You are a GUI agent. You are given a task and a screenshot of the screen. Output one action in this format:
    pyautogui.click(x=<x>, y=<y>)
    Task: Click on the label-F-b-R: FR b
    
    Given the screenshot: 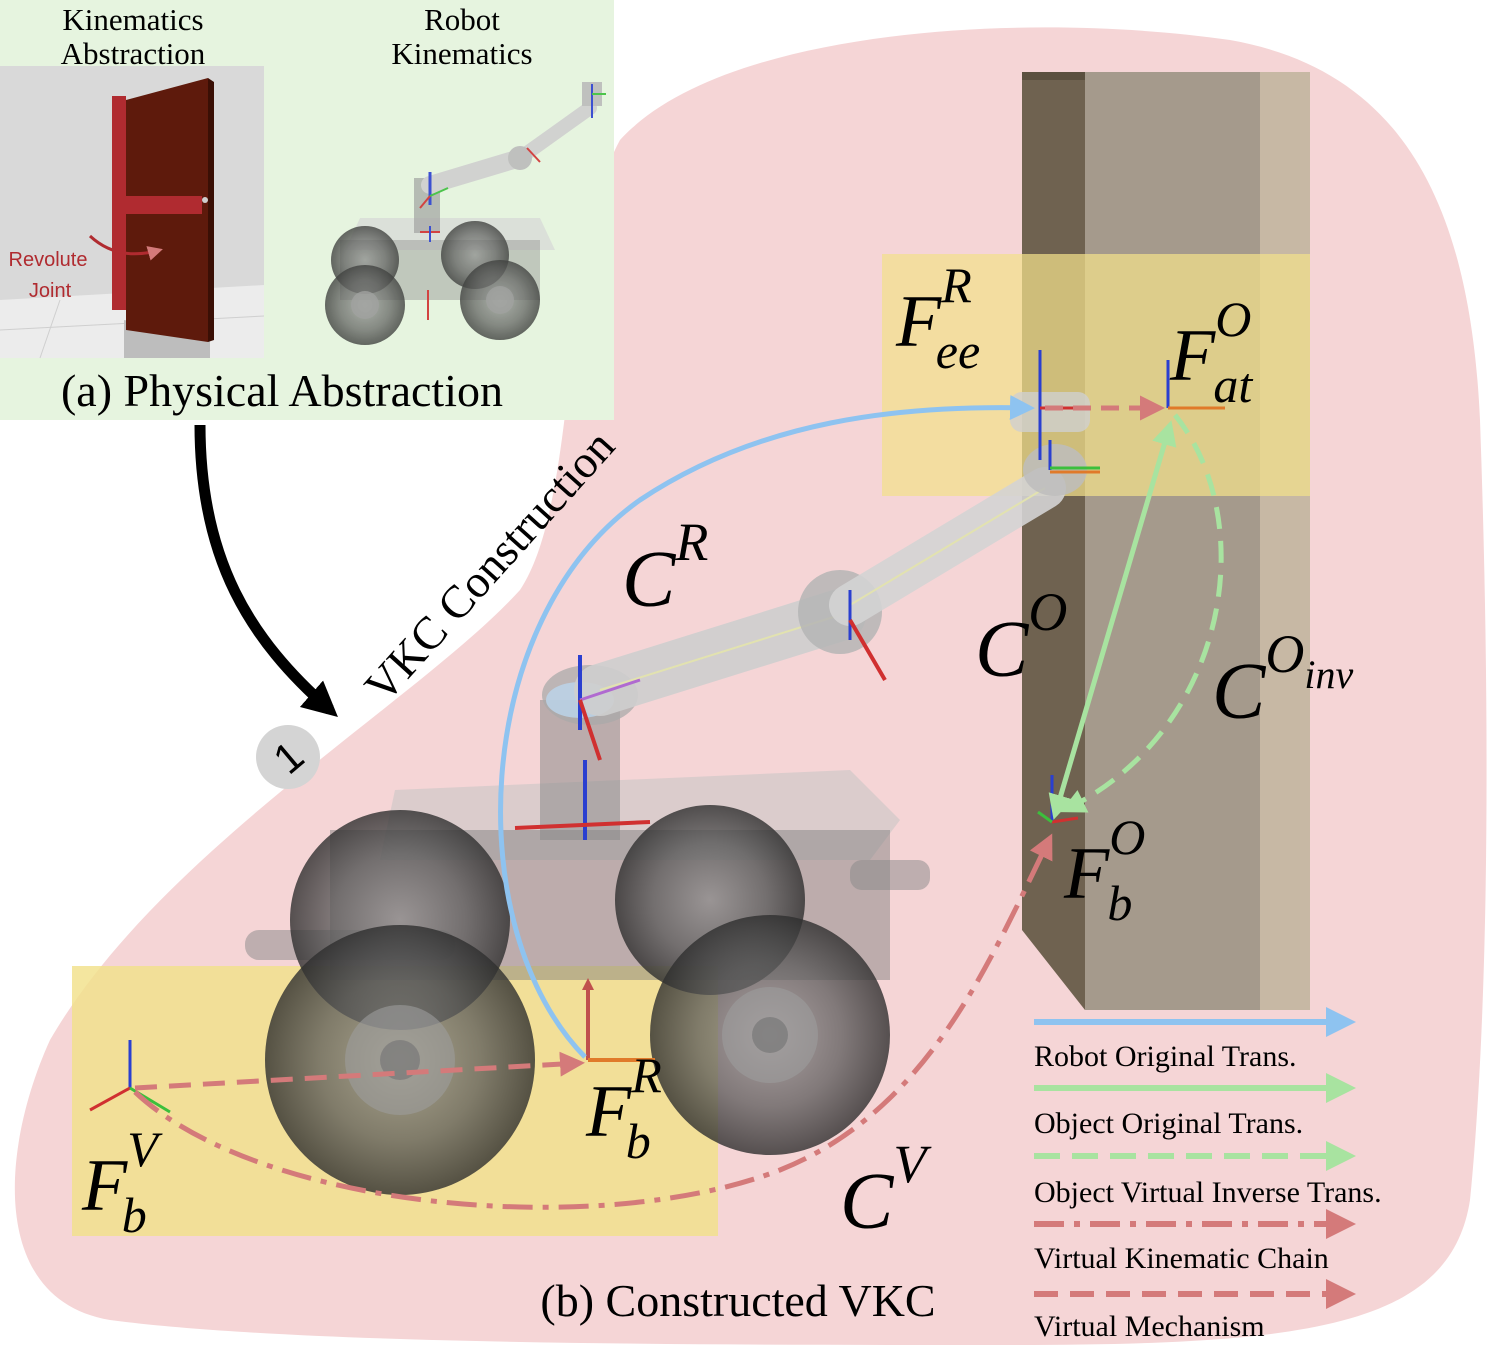 What is the action you would take?
    pyautogui.click(x=623, y=1108)
    